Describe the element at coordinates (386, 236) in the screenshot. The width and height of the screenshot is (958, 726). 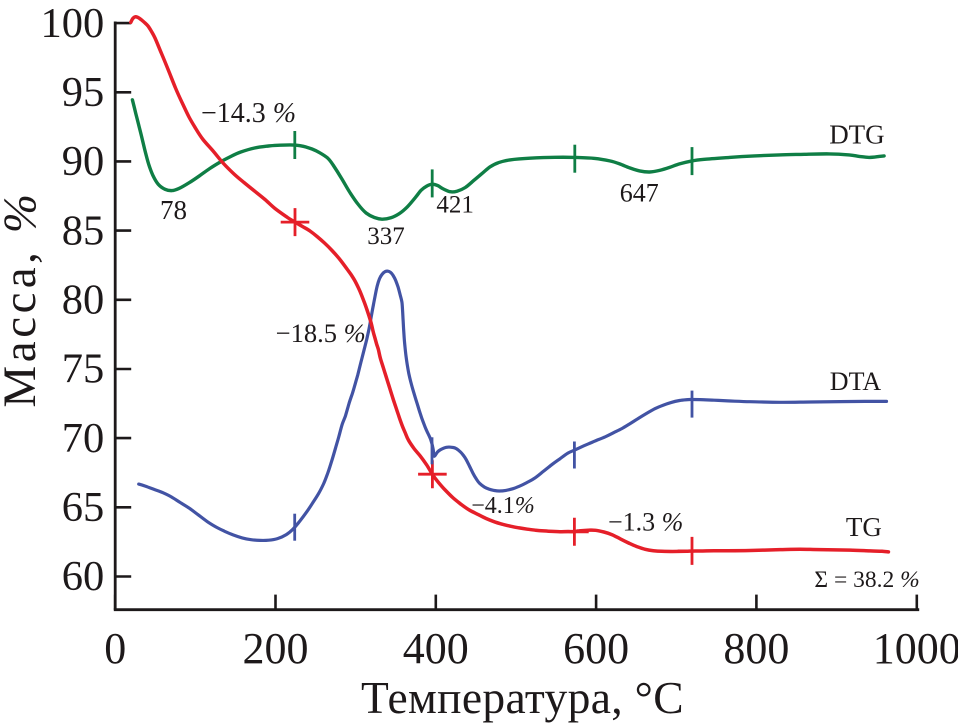
I see `svg-text: 337` at that location.